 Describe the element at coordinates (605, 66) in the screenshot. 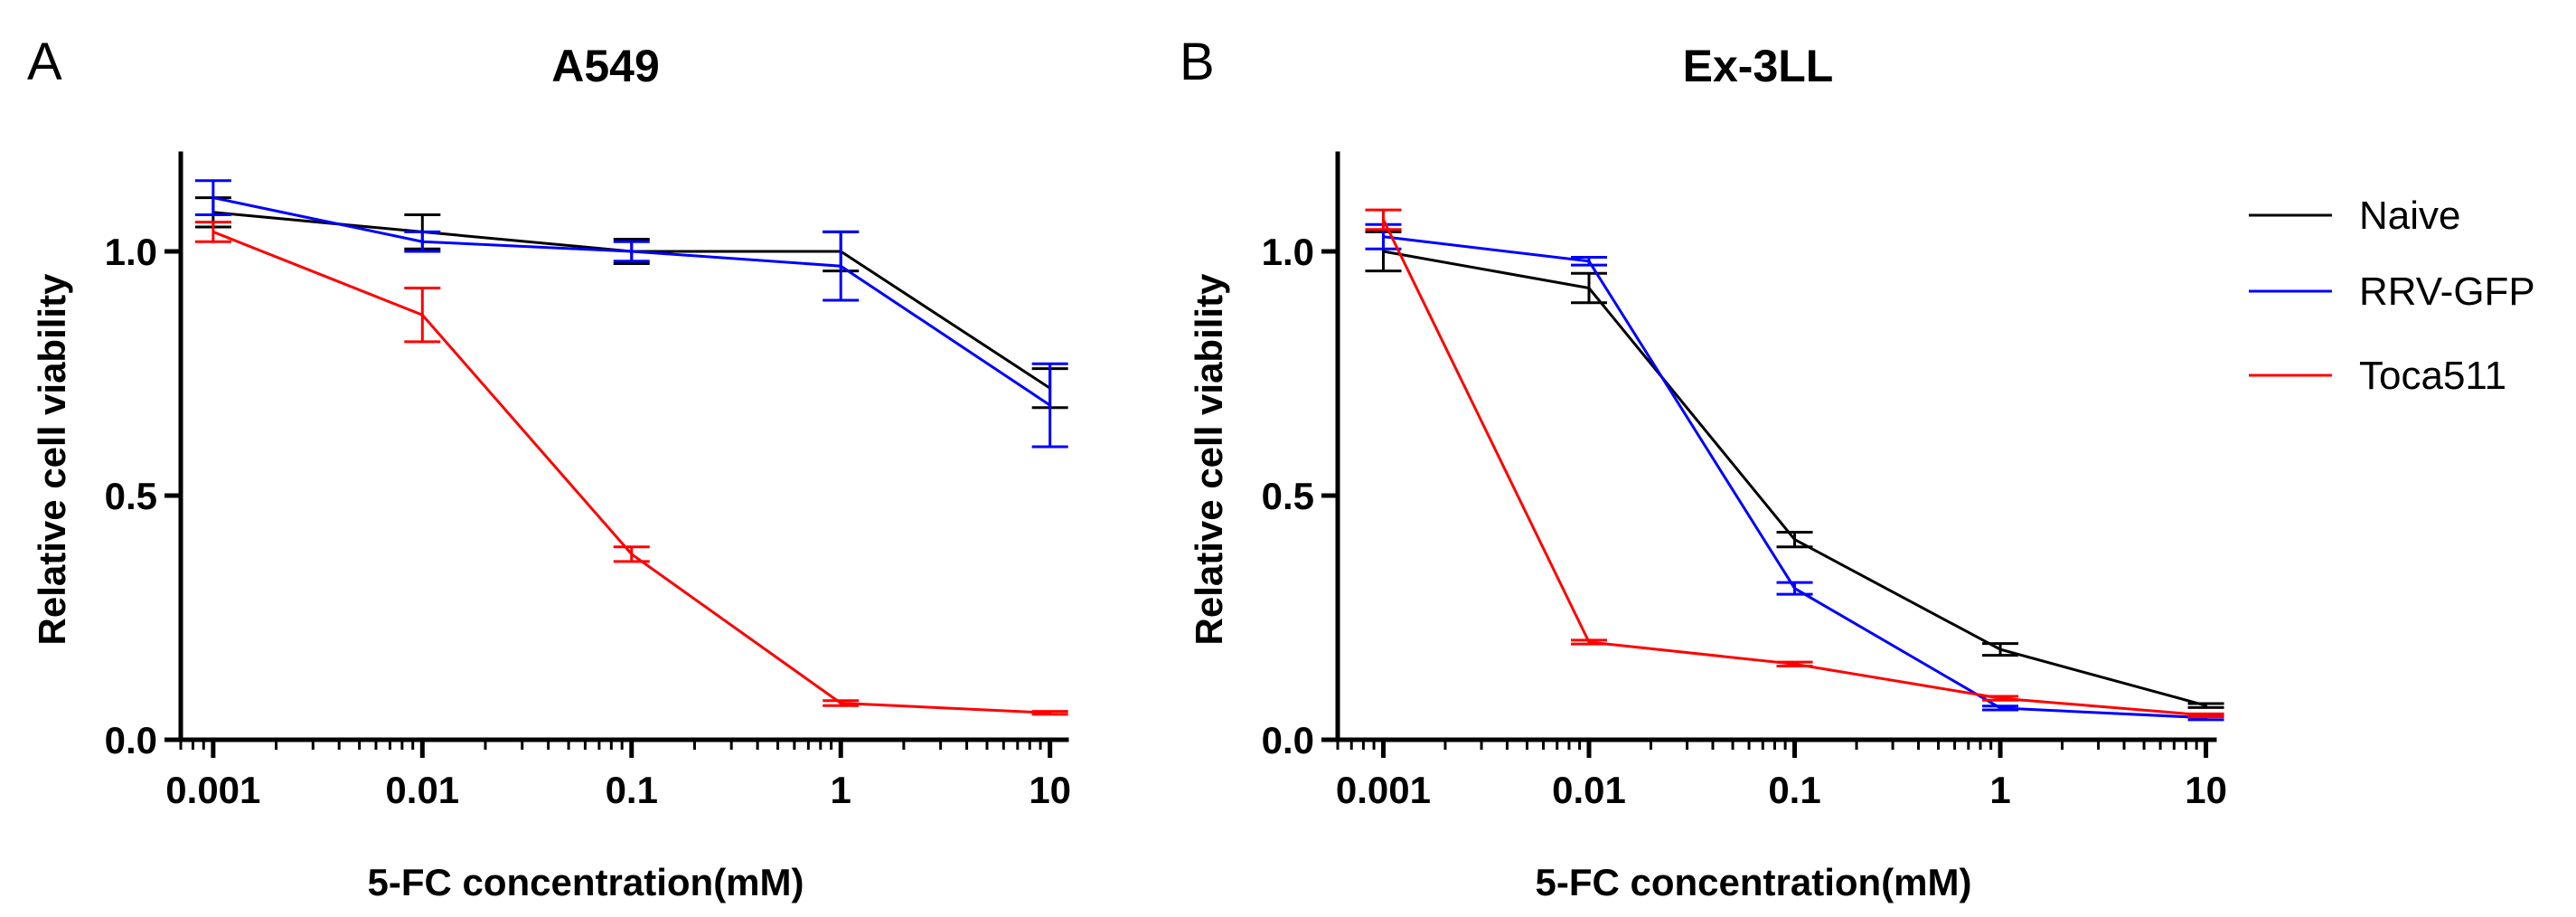

I see `panel-a-title: A549` at that location.